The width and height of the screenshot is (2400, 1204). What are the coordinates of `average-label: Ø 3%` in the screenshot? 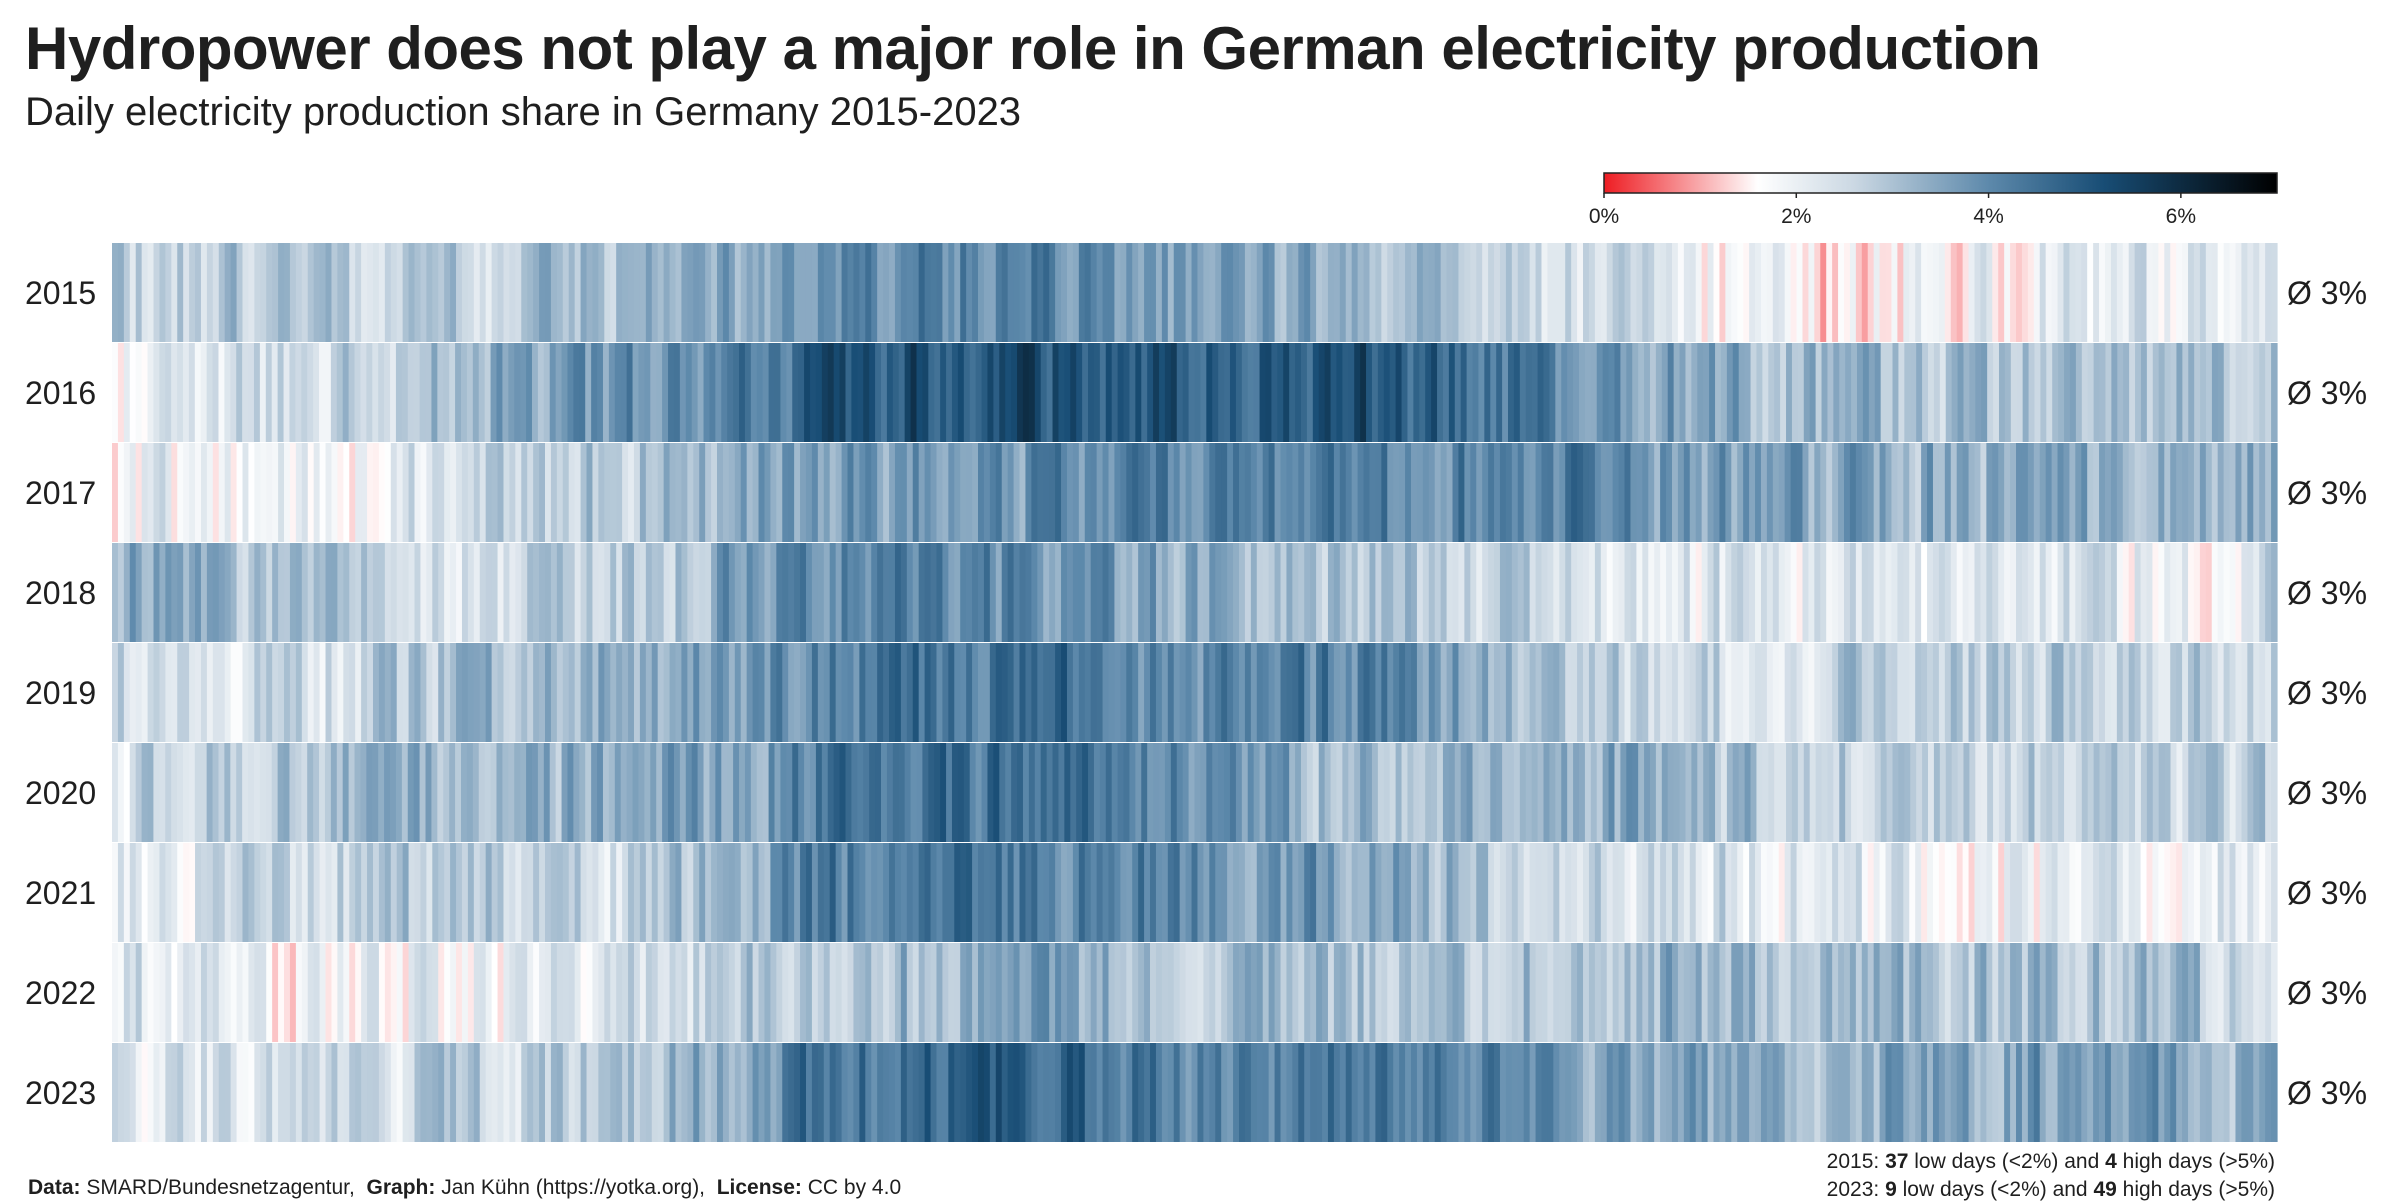 It's located at (2327, 693).